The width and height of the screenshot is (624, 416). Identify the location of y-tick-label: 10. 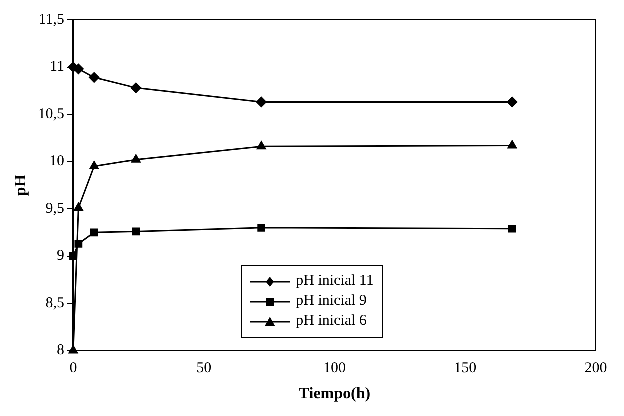
(56, 162).